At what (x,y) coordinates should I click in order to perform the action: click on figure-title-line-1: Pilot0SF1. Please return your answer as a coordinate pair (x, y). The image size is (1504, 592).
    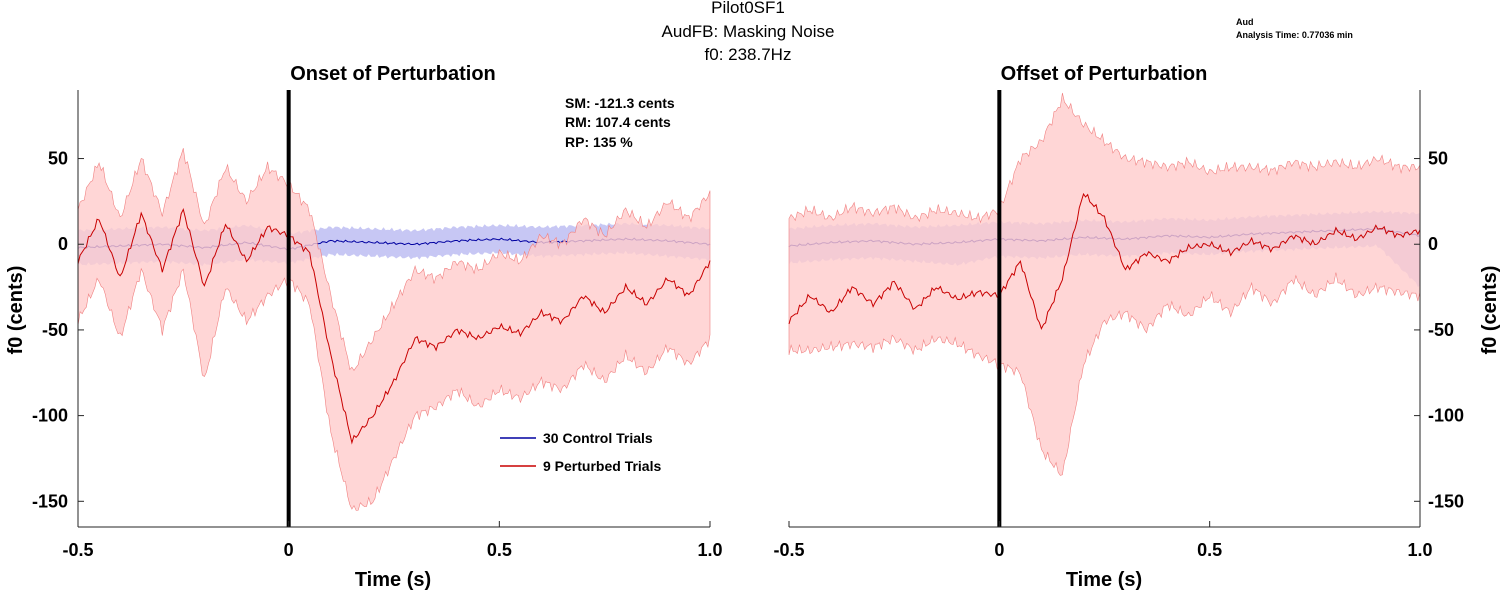
    Looking at the image, I should click on (748, 8).